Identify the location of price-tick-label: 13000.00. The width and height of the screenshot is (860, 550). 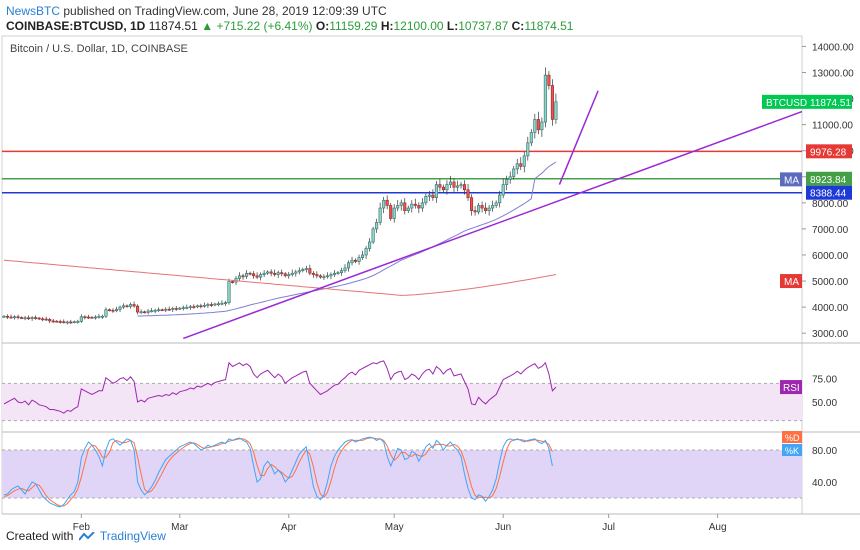
(833, 73).